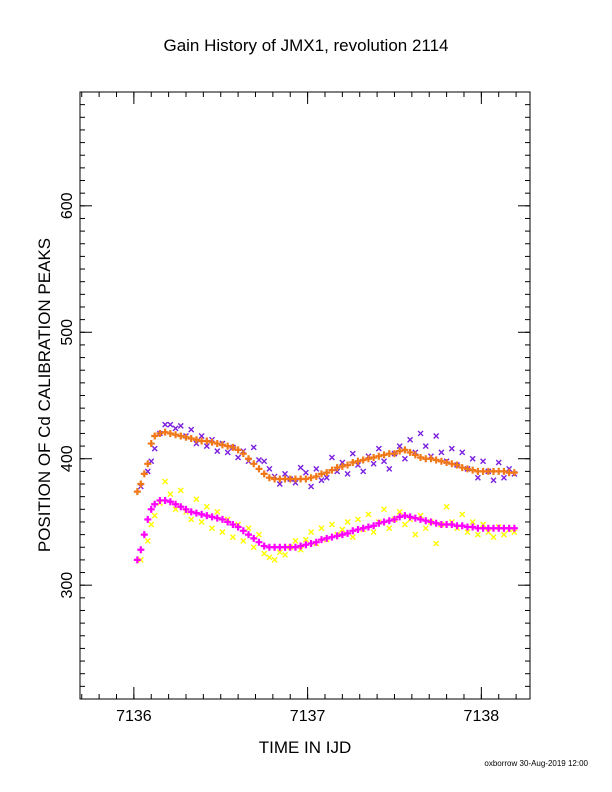 The width and height of the screenshot is (612, 792). Describe the element at coordinates (67, 458) in the screenshot. I see `y-tick-label: 400` at that location.